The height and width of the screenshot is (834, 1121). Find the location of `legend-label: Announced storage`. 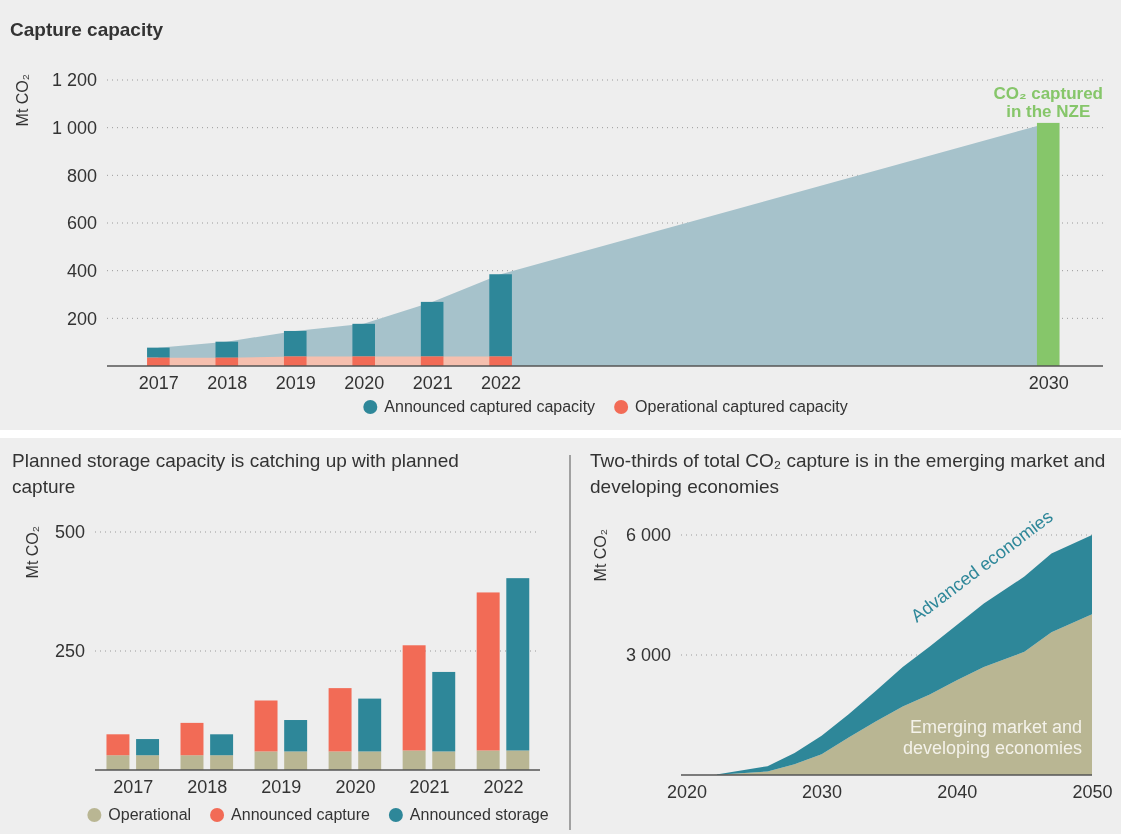

legend-label: Announced storage is located at coordinates (479, 814).